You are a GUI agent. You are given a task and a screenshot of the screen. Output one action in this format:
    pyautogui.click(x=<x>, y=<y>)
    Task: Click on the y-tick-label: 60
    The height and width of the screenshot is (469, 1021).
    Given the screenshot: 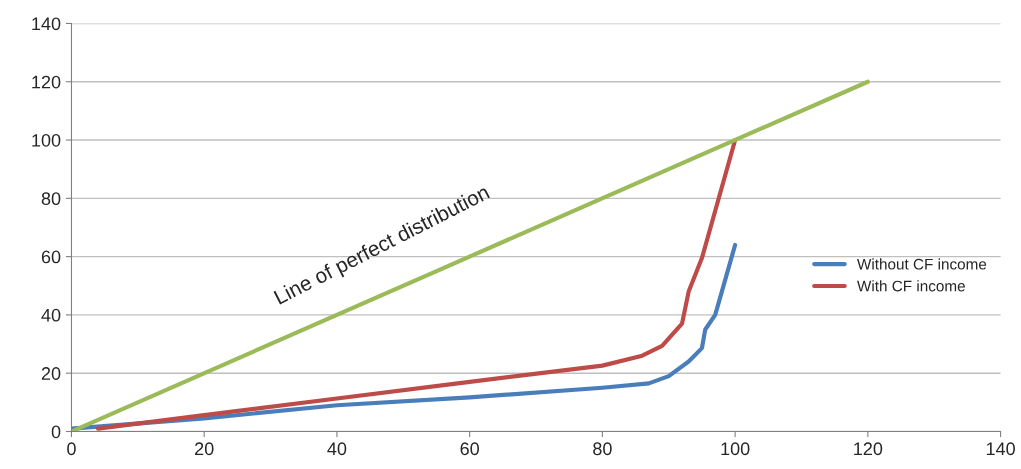 What is the action you would take?
    pyautogui.click(x=51, y=257)
    